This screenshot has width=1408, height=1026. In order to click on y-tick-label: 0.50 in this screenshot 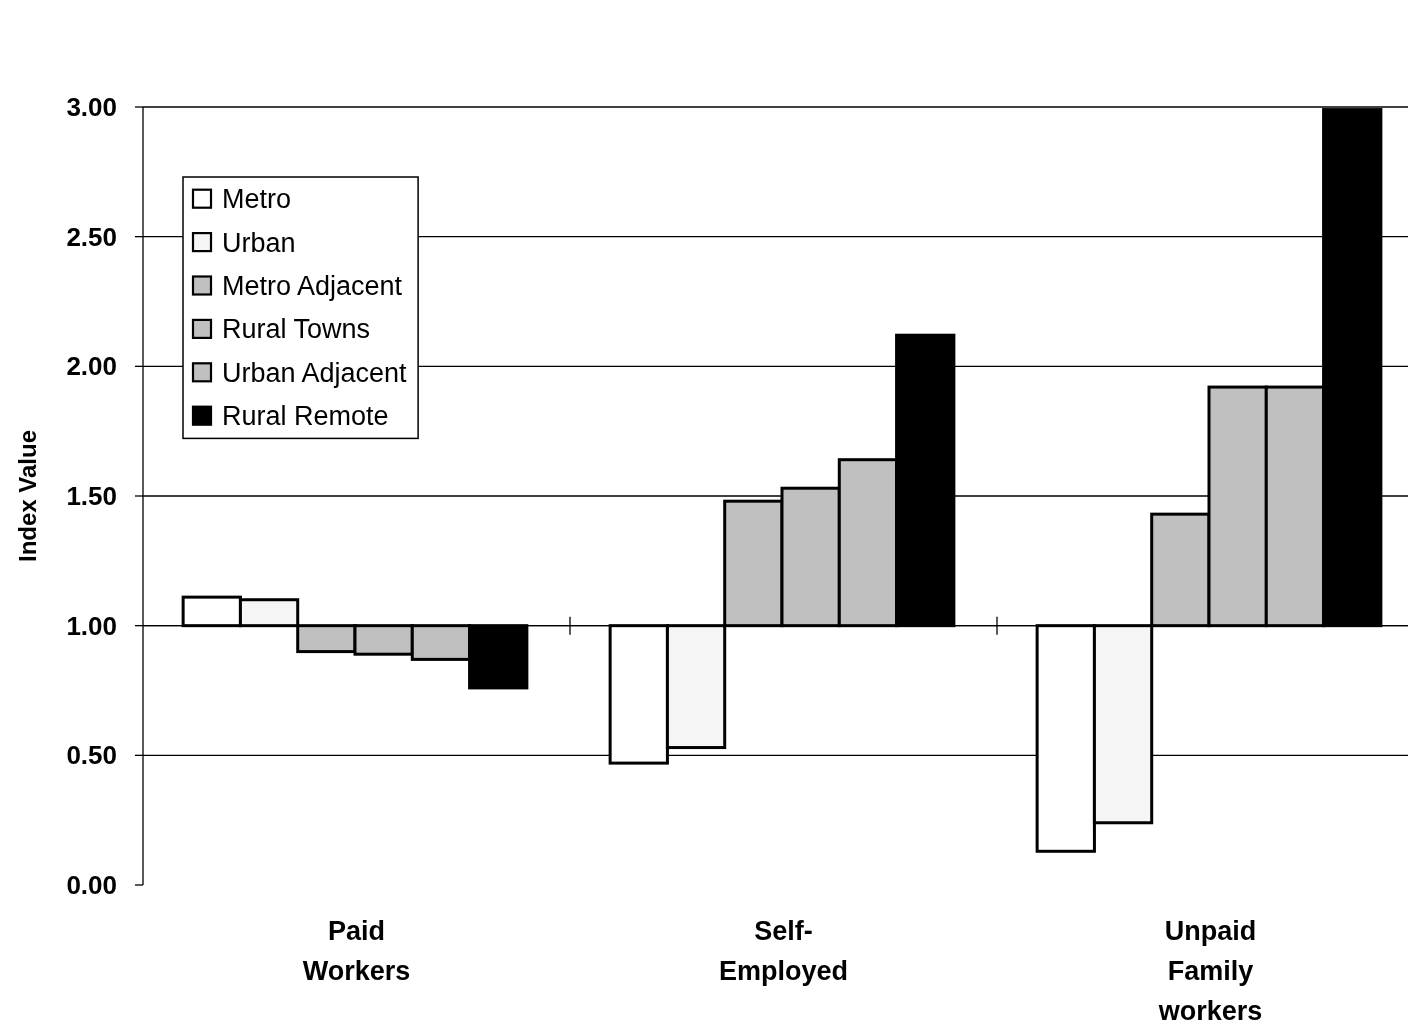, I will do `click(91, 755)`.